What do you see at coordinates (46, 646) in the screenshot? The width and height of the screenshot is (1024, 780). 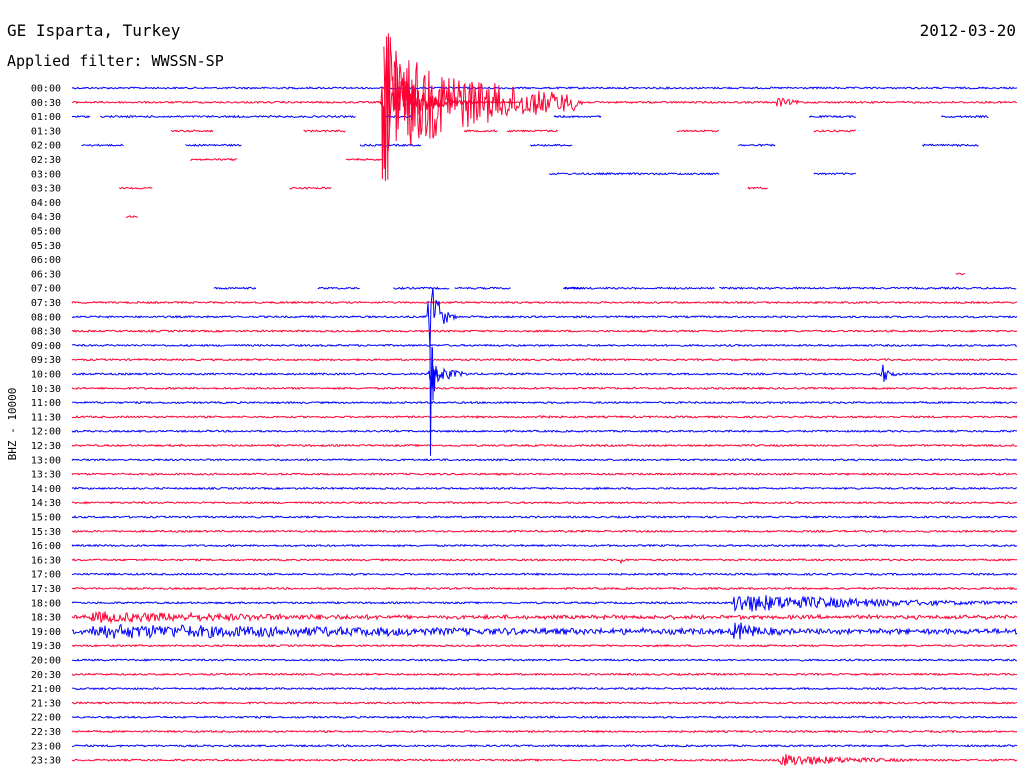 I see `time-label: 19:30` at bounding box center [46, 646].